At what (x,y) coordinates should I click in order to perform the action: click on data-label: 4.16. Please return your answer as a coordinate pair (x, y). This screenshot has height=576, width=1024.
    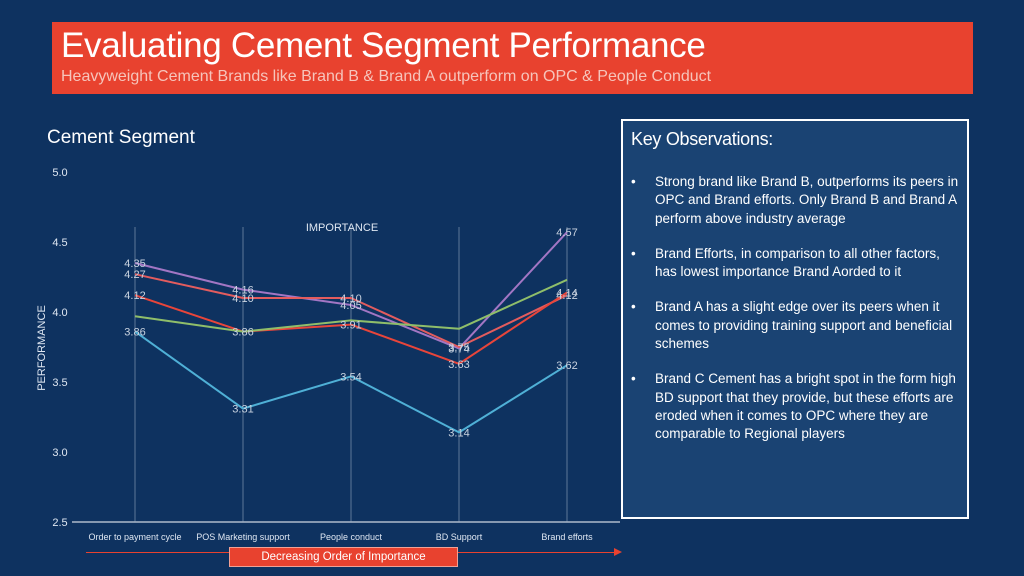
    Looking at the image, I should click on (242, 291).